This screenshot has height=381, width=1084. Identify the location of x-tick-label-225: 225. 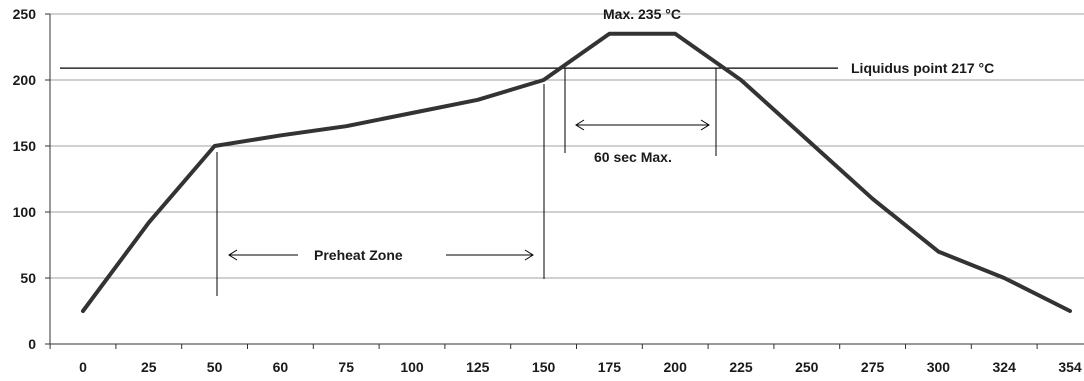
(741, 367).